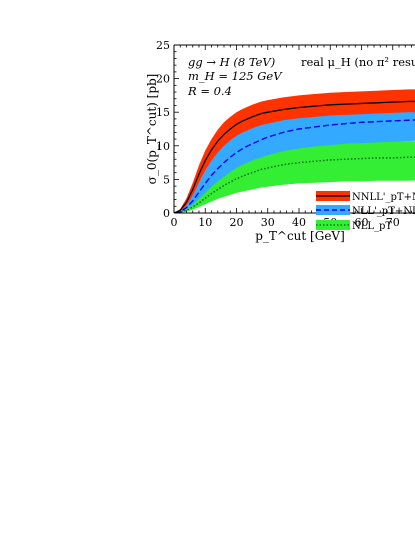 This screenshot has height=537, width=415. I want to click on annotation-radius: R = 0.4, so click(209, 91).